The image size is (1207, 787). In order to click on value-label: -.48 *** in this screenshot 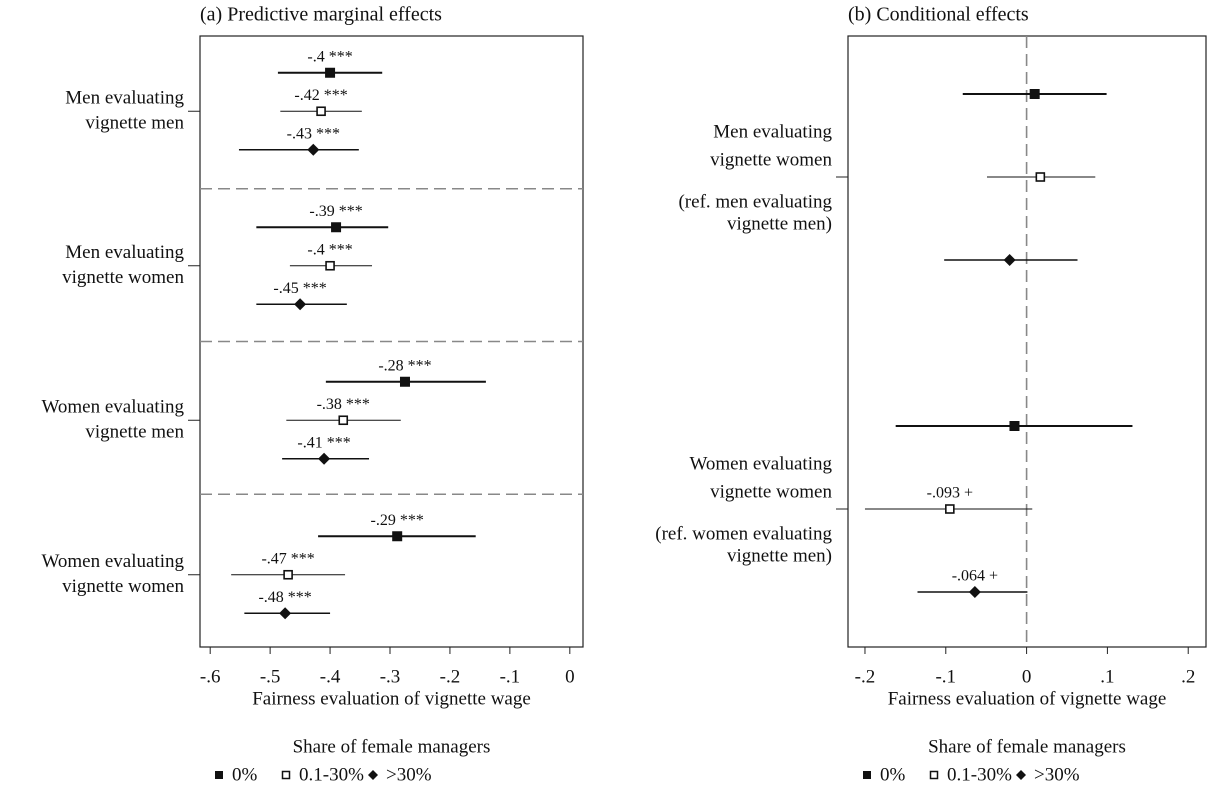, I will do `click(284, 597)`.